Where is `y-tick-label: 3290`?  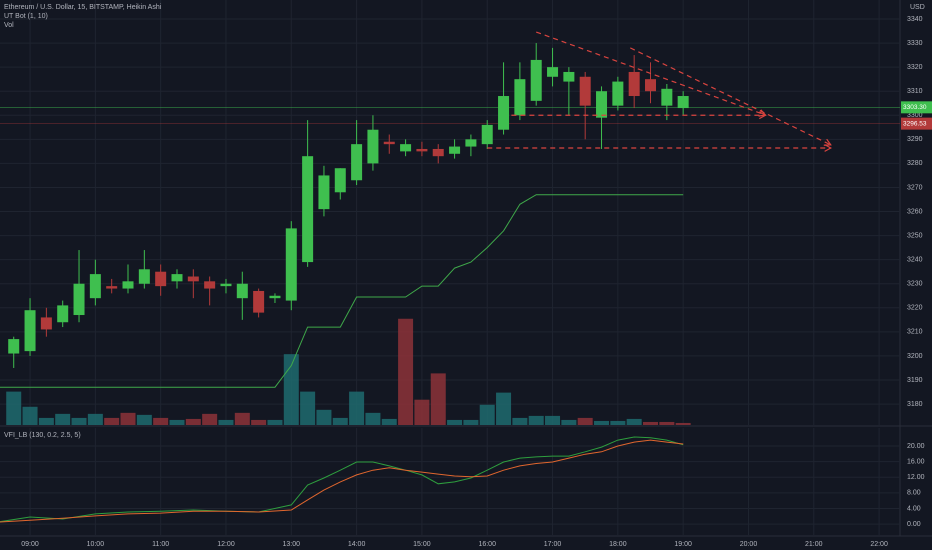 y-tick-label: 3290 is located at coordinates (915, 139).